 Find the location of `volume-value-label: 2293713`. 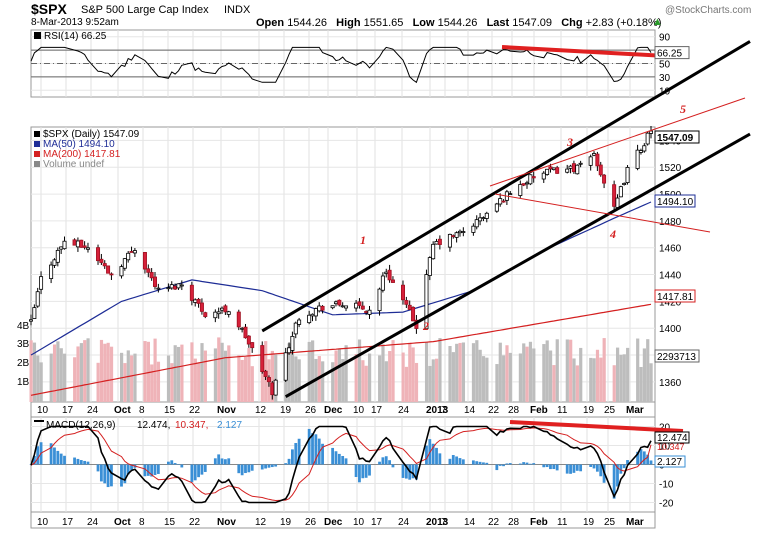

volume-value-label: 2293713 is located at coordinates (676, 357).